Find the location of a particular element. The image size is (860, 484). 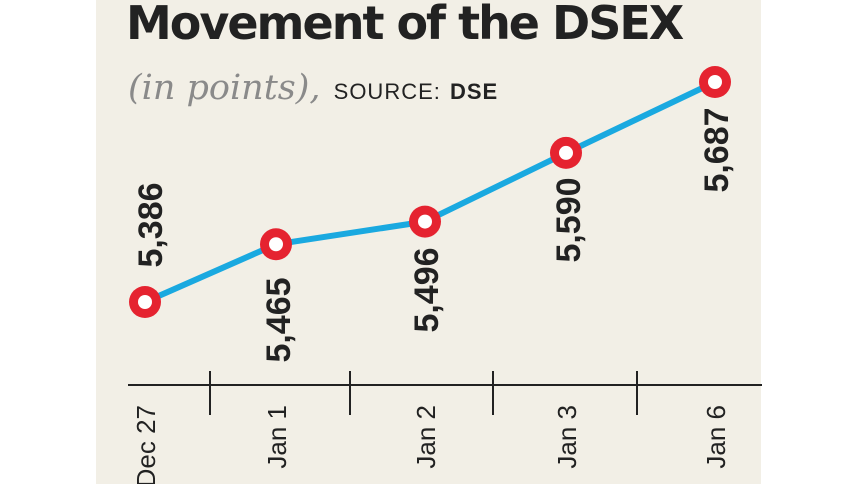

source-value: DSE is located at coordinates (474, 91).